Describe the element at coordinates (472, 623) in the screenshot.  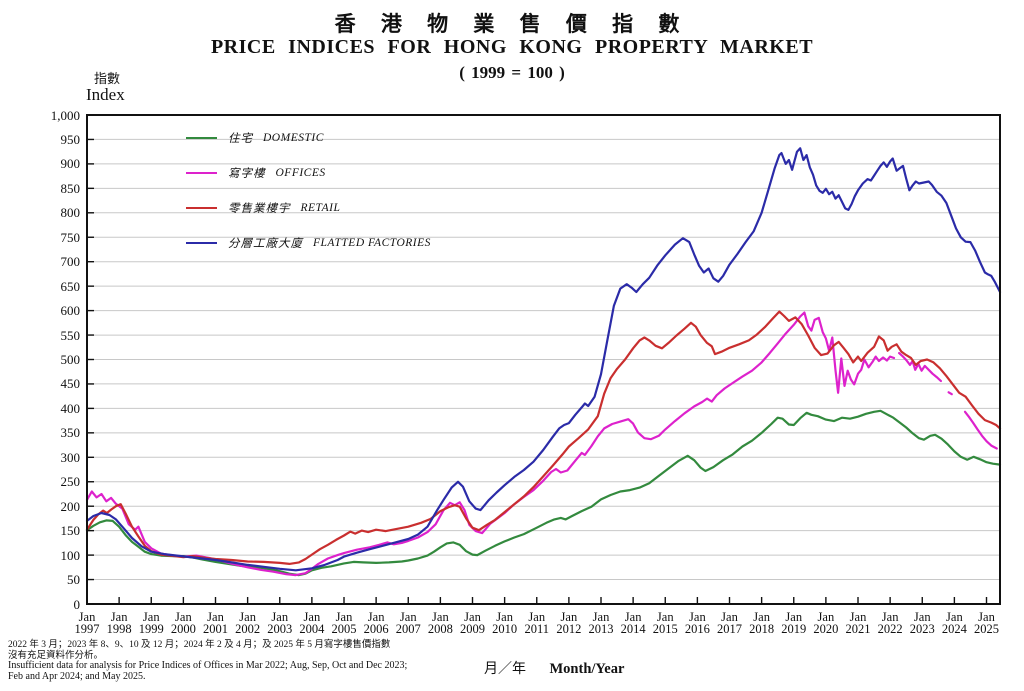
I see `x-tick-label: Jan 2009` at that location.